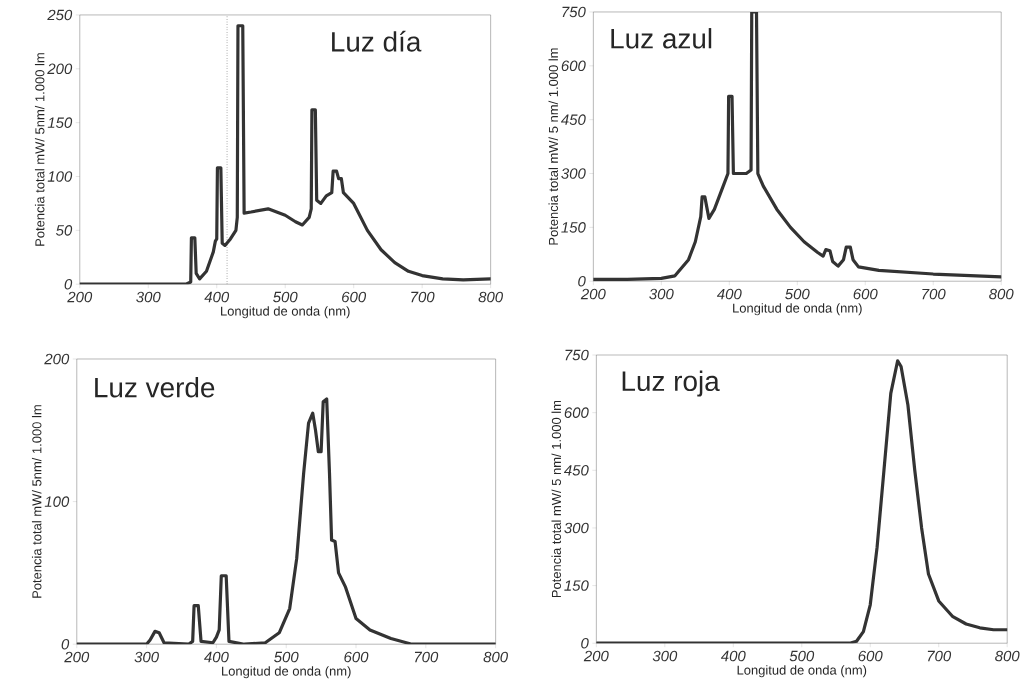 The height and width of the screenshot is (694, 1023). I want to click on text: Luz roja, so click(671, 383).